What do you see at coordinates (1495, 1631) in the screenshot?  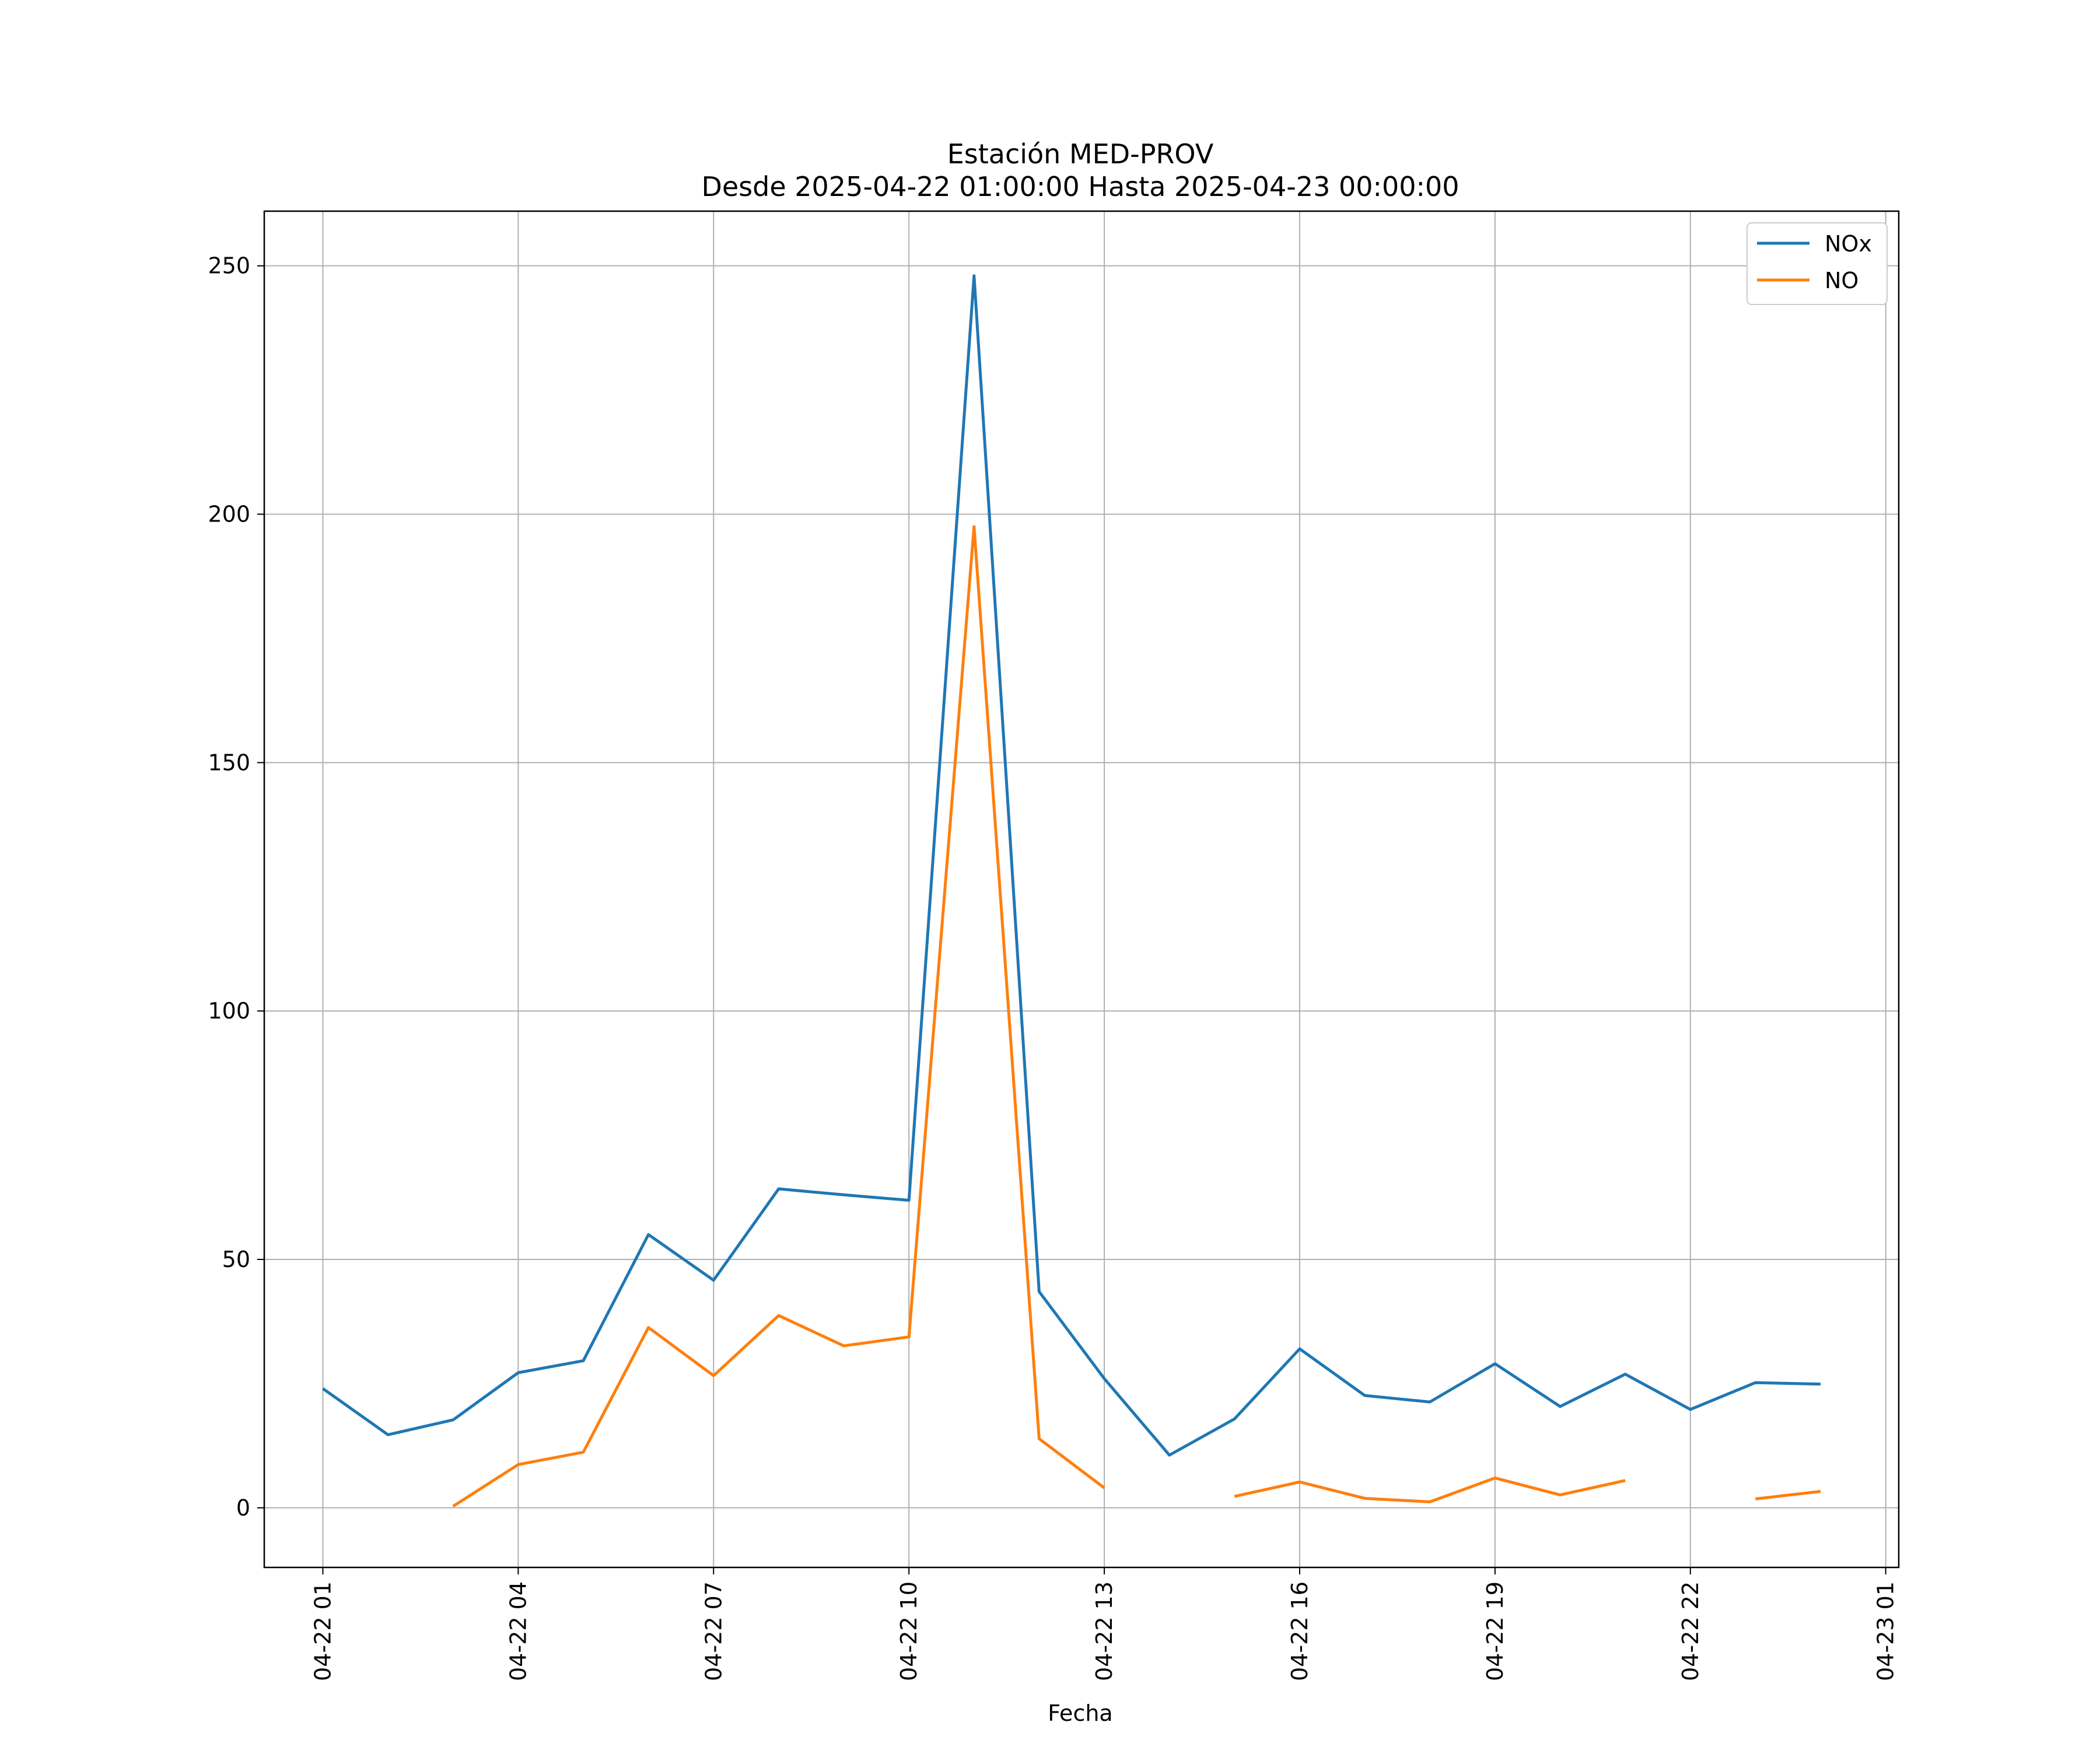 I see `x-tick-label: 04-22 19` at bounding box center [1495, 1631].